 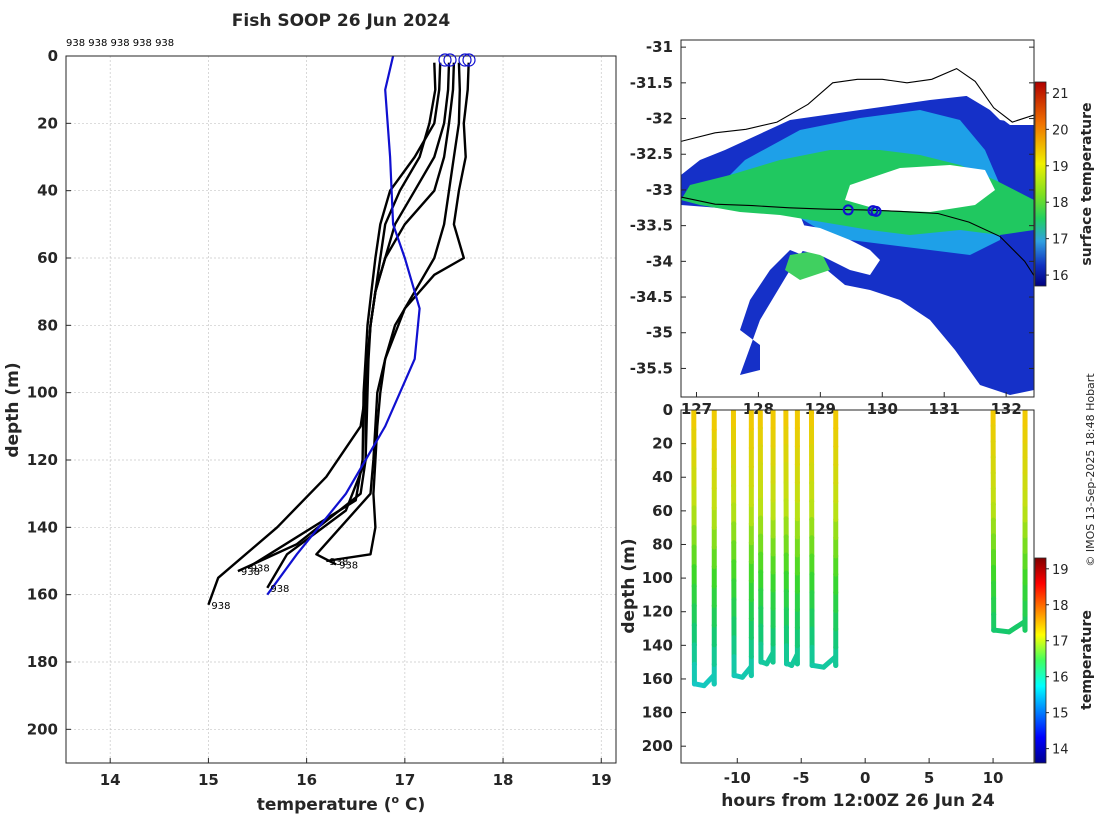 What do you see at coordinates (659, 190) in the screenshot?
I see `map-lat-label: -33` at bounding box center [659, 190].